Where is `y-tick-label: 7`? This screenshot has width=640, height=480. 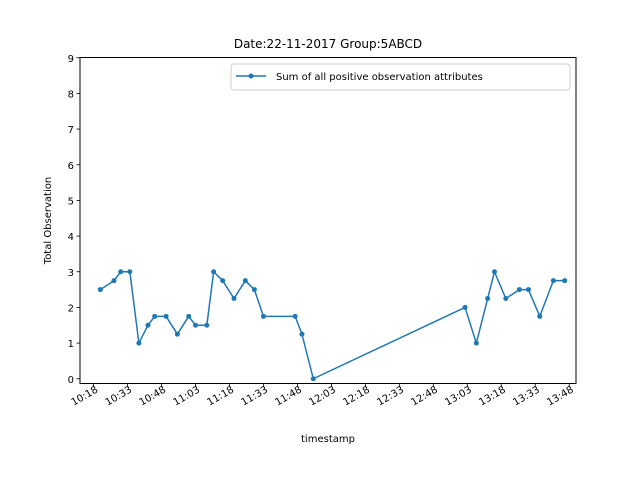 y-tick-label: 7 is located at coordinates (71, 130).